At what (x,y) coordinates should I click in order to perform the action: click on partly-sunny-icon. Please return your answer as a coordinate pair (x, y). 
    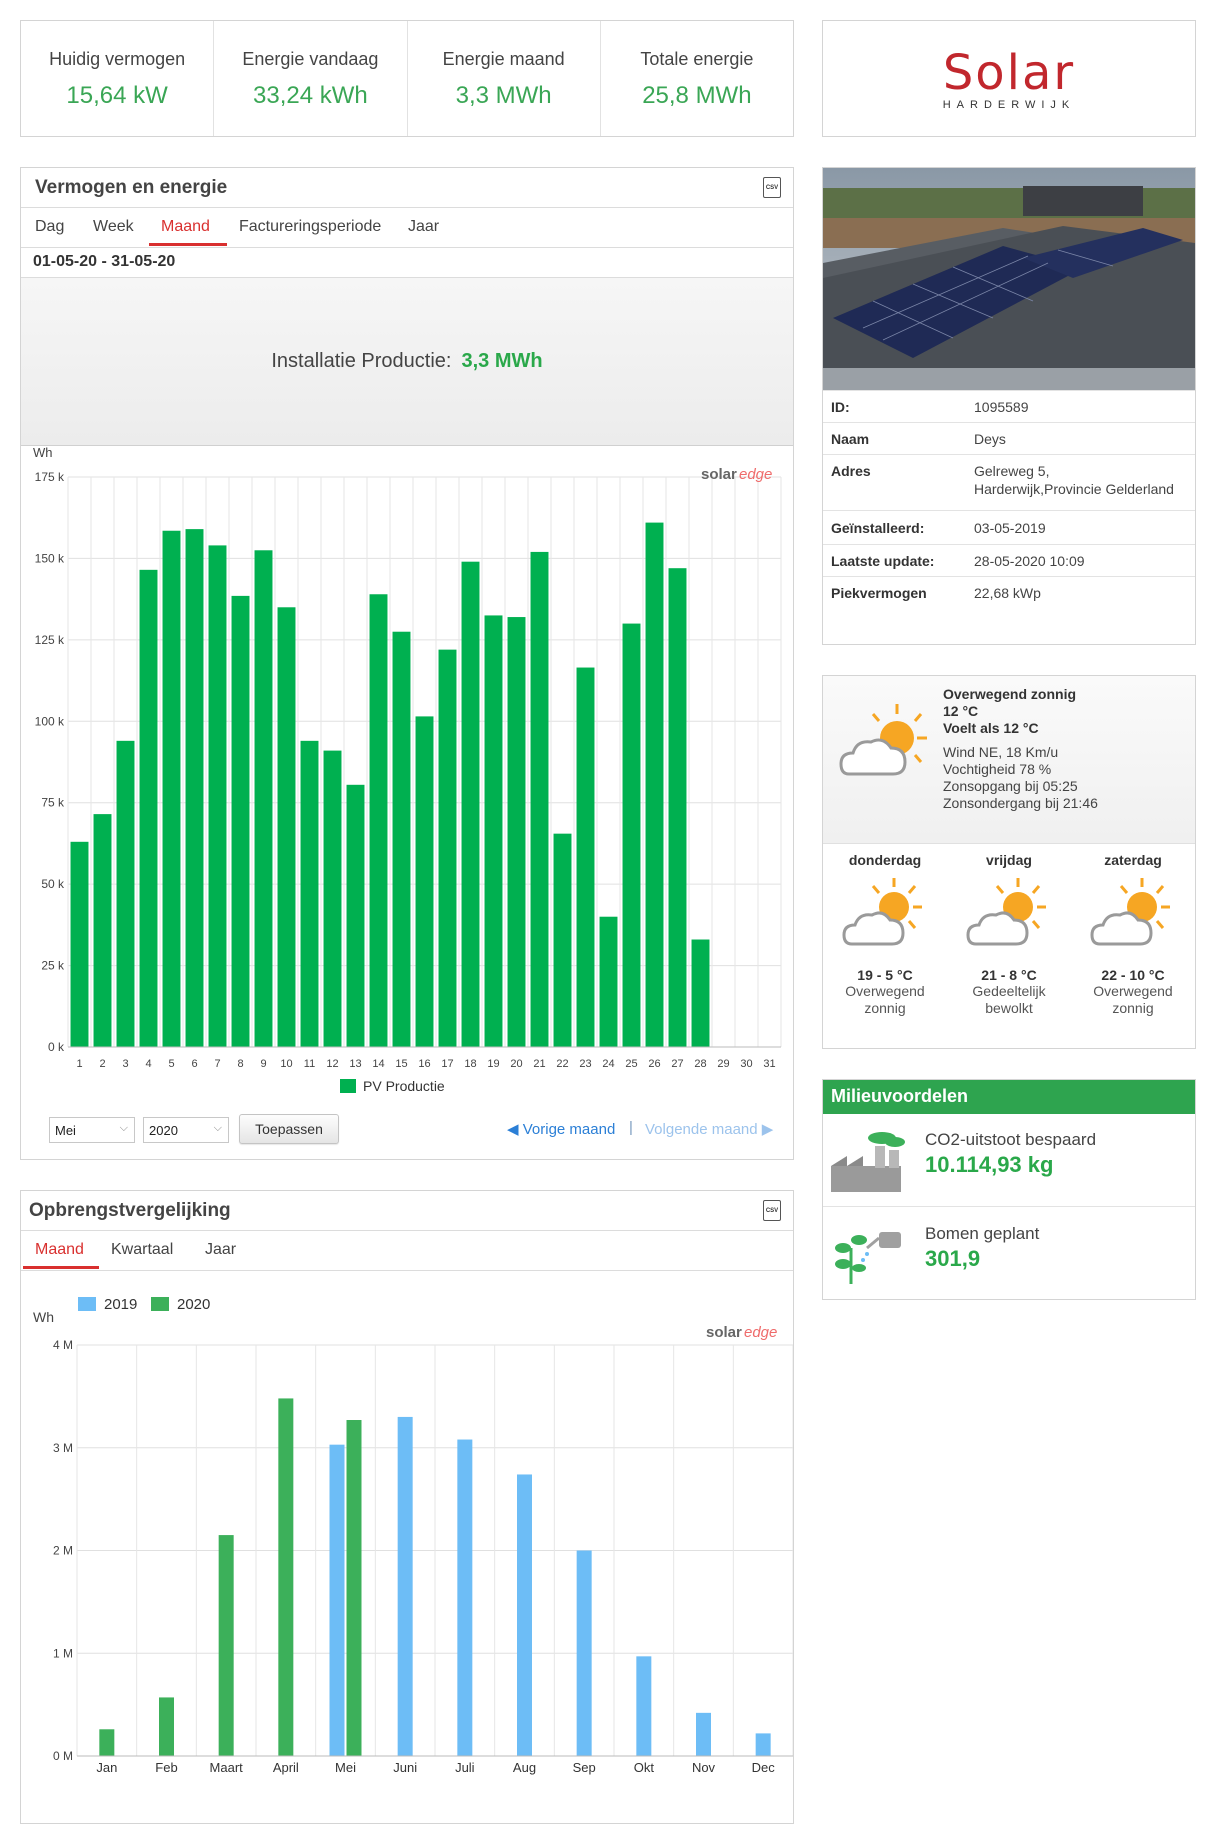
    Looking at the image, I should click on (883, 740).